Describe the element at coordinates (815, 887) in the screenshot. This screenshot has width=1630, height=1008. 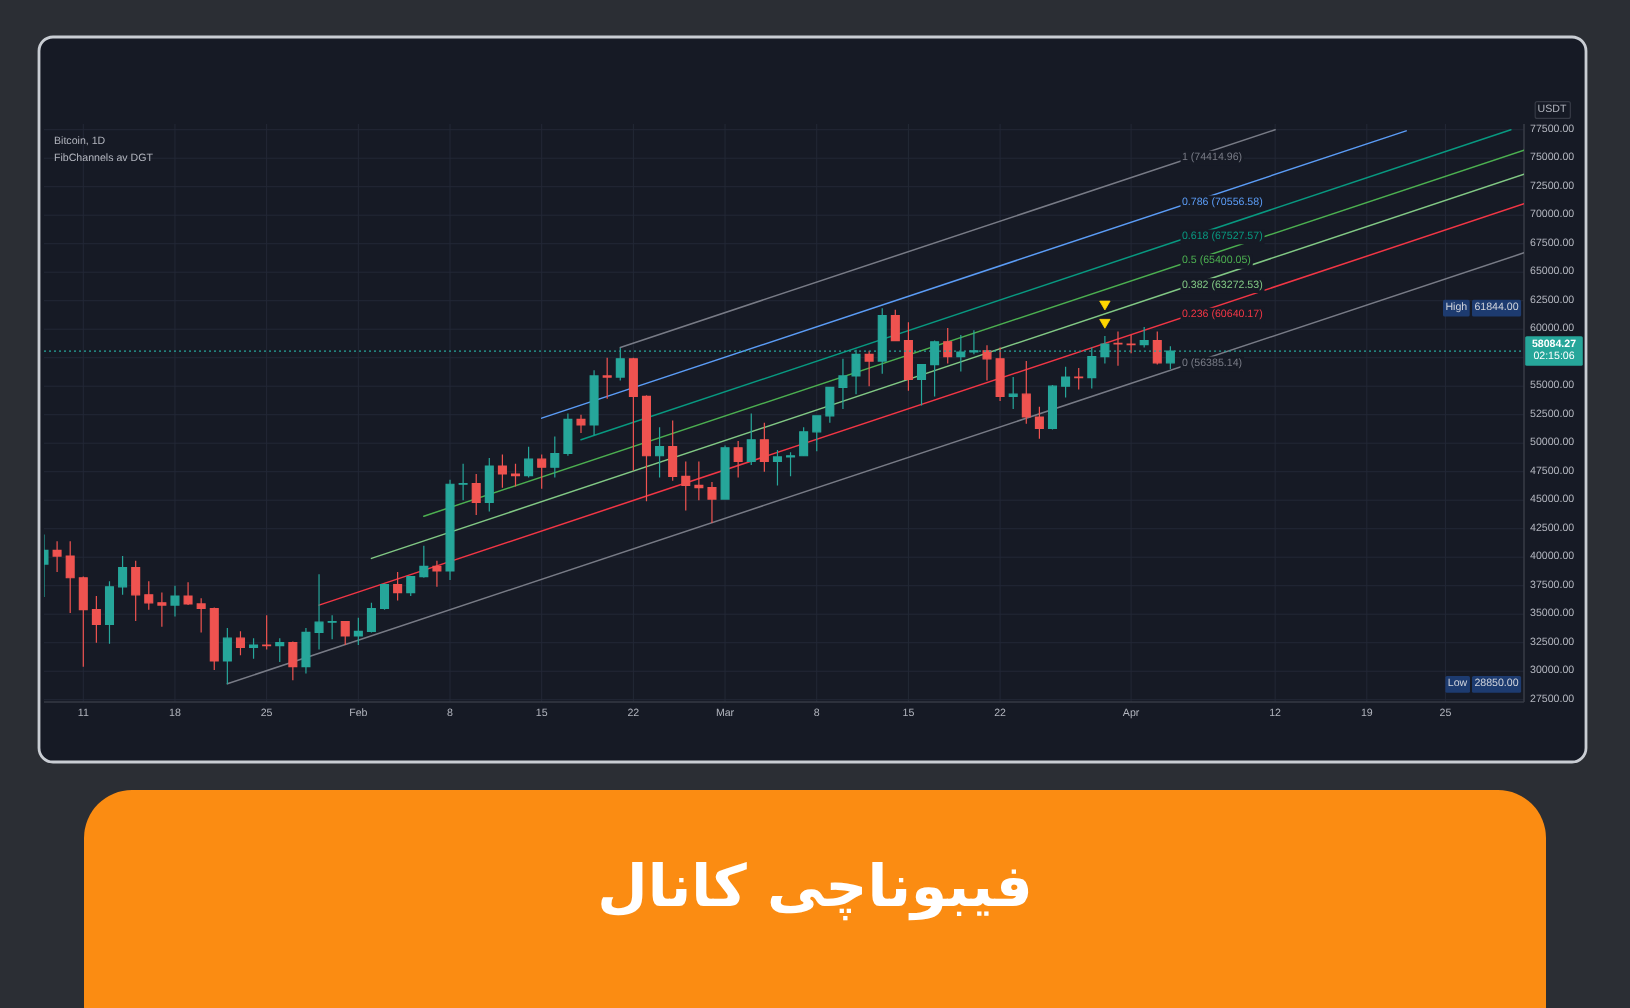
I see `text: فیبوناچی کانال` at that location.